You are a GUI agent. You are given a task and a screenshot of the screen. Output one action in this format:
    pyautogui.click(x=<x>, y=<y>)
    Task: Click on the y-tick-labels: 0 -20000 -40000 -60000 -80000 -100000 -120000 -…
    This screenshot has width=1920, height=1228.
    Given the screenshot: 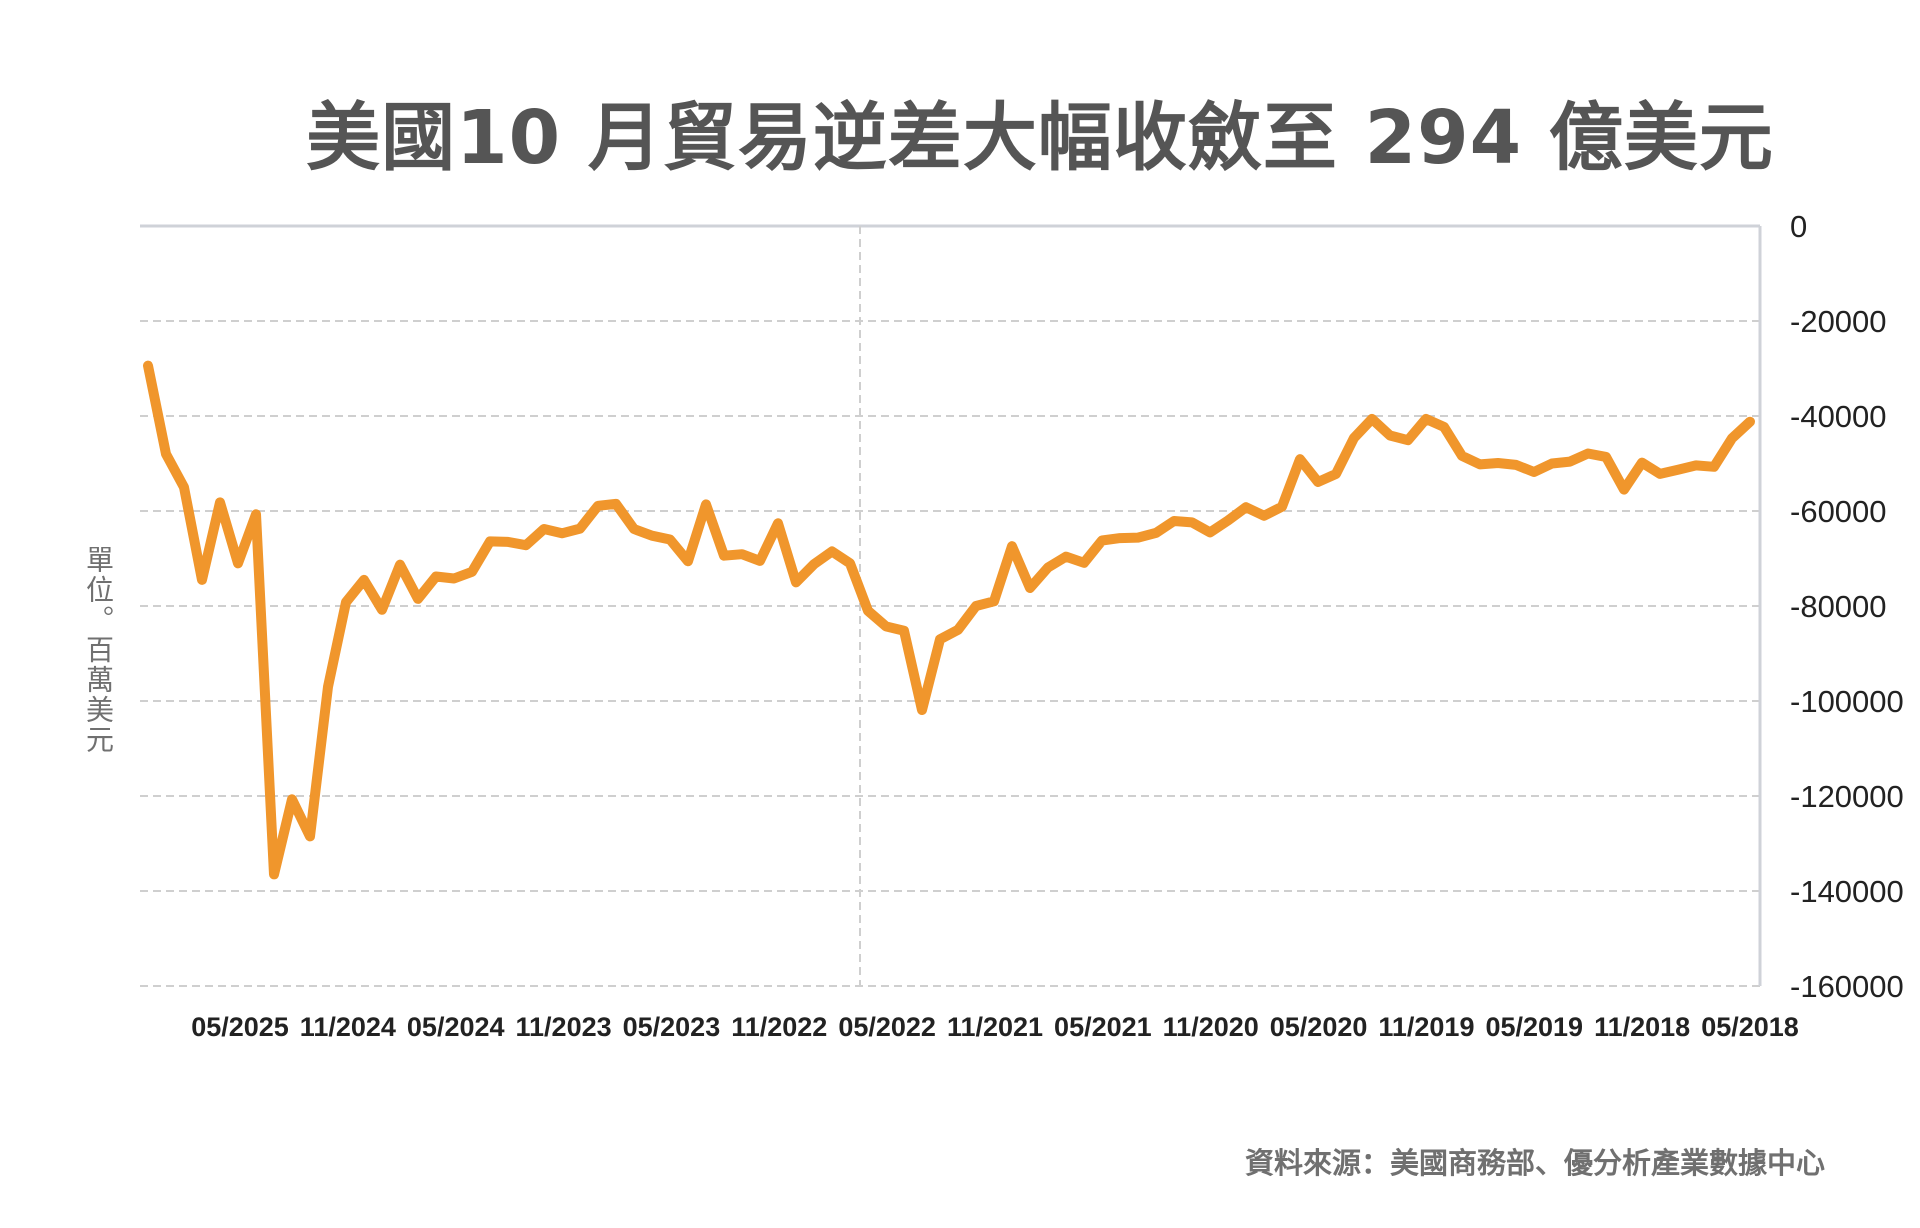 What is the action you would take?
    pyautogui.click(x=1847, y=606)
    